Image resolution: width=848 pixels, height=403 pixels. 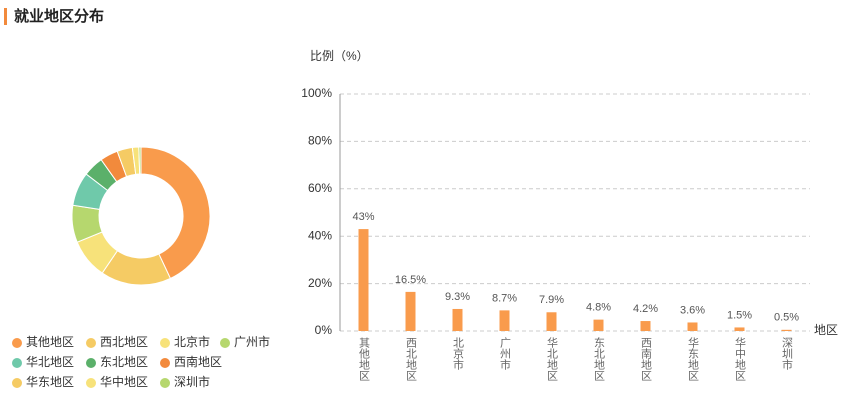 What do you see at coordinates (363, 217) in the screenshot?
I see `value-label: 43%` at bounding box center [363, 217].